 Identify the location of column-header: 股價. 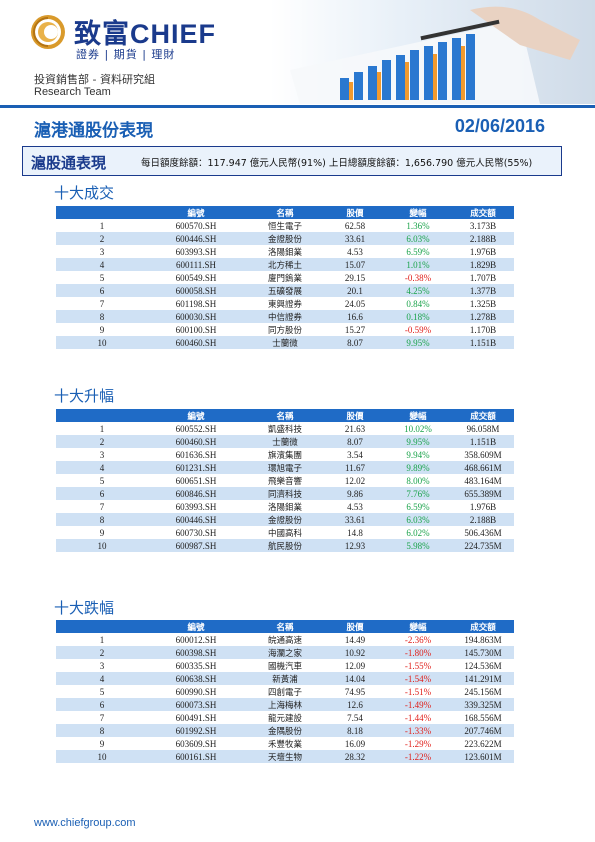
(355, 415).